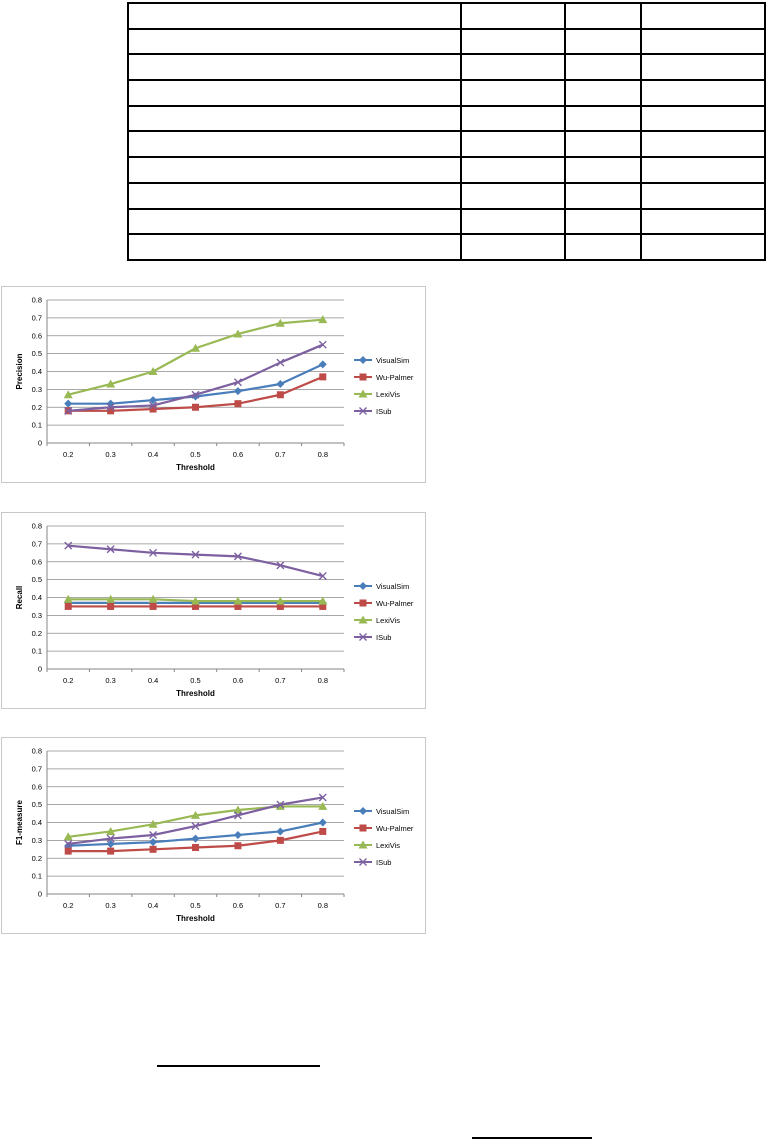  I want to click on x-tick-label: 0.7, so click(280, 454).